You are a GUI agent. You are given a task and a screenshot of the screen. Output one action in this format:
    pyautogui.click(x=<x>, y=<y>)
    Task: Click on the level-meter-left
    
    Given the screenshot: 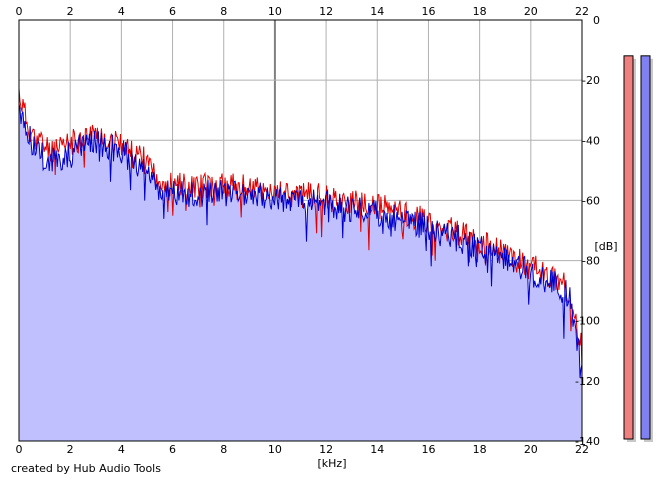 What is the action you would take?
    pyautogui.click(x=628, y=247)
    